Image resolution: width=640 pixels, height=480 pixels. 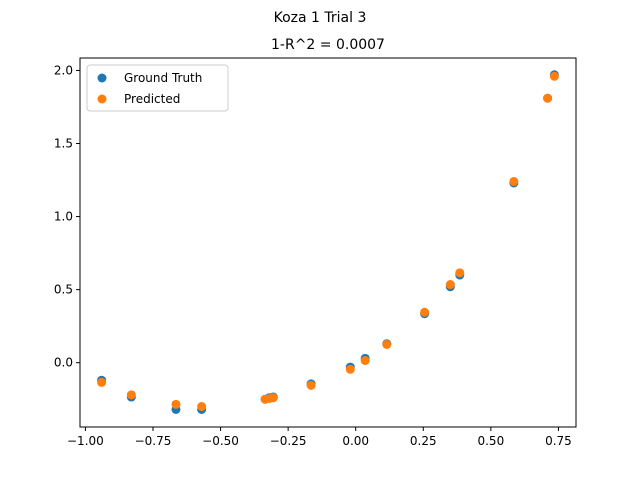 I want to click on legend: Ground Truth Predicted, so click(x=157, y=88).